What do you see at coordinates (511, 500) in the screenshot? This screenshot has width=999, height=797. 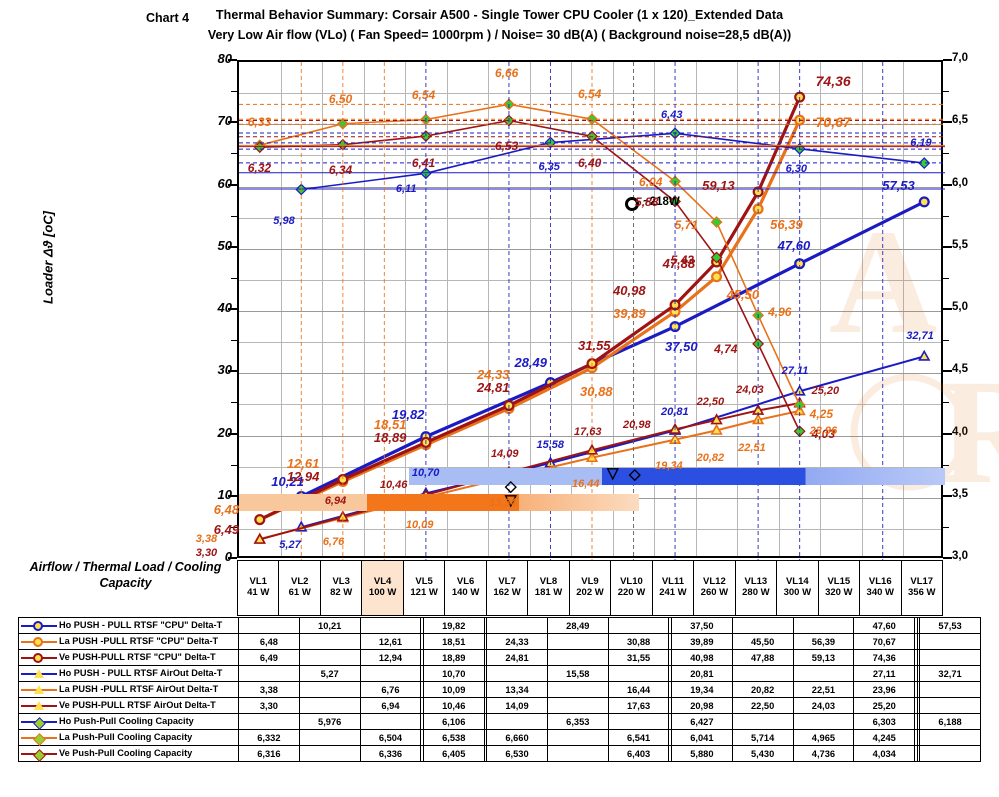 I see `orange-bar-triangle-marker: ▽` at bounding box center [511, 500].